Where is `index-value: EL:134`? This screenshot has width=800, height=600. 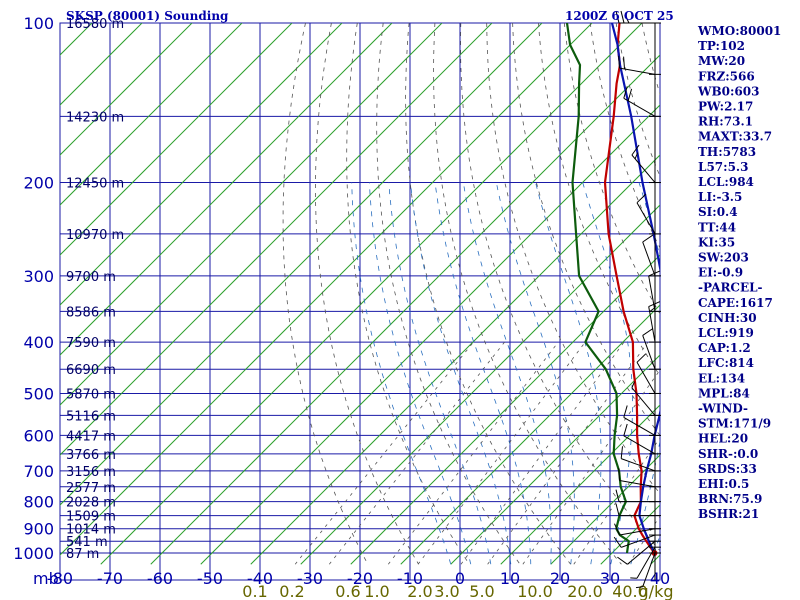 index-value: EL:134 is located at coordinates (721, 378).